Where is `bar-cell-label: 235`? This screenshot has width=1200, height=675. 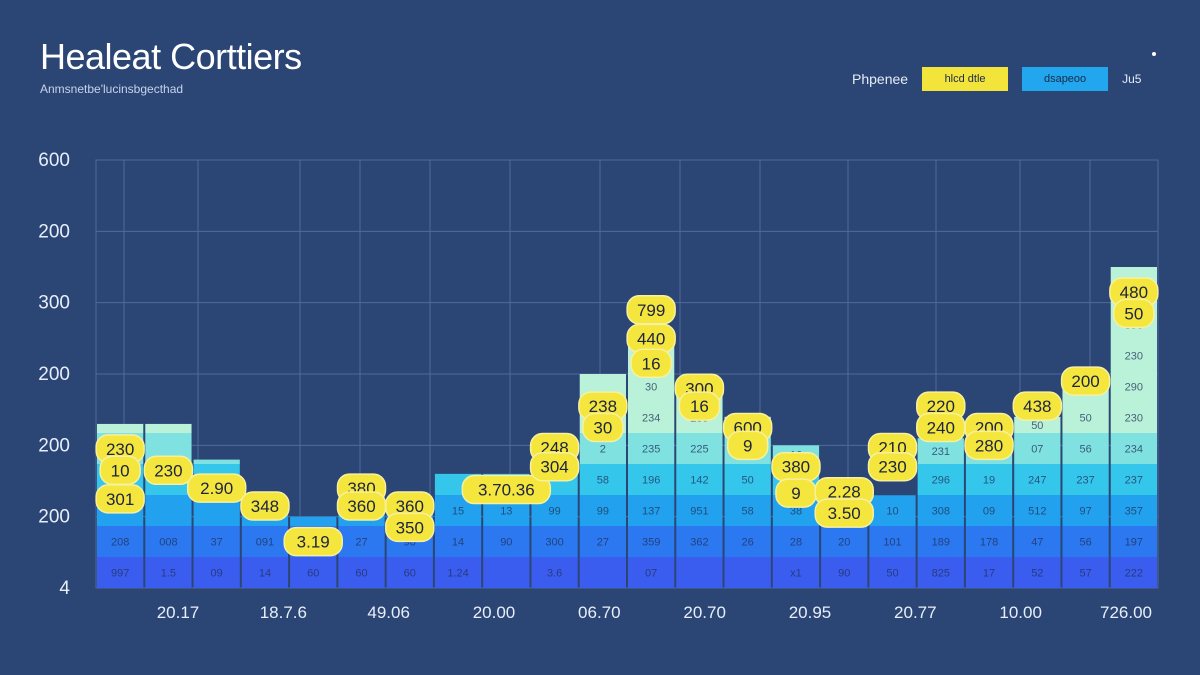 bar-cell-label: 235 is located at coordinates (651, 450).